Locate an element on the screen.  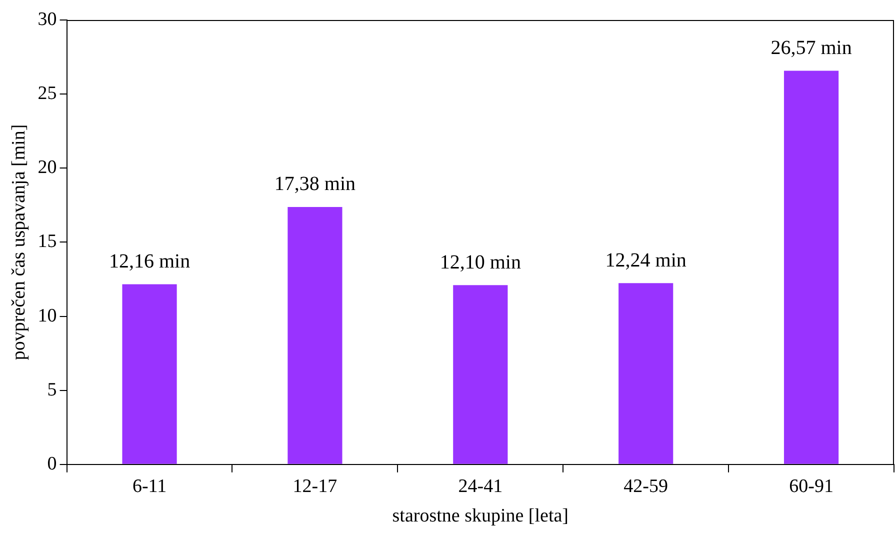
y-tick-label: 5 is located at coordinates (52, 389).